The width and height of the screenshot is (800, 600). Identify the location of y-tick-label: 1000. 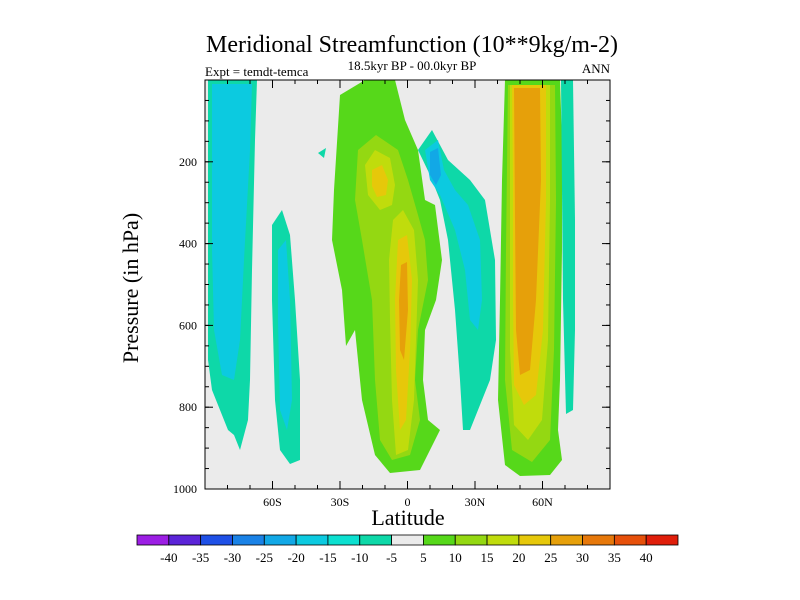
(185, 489).